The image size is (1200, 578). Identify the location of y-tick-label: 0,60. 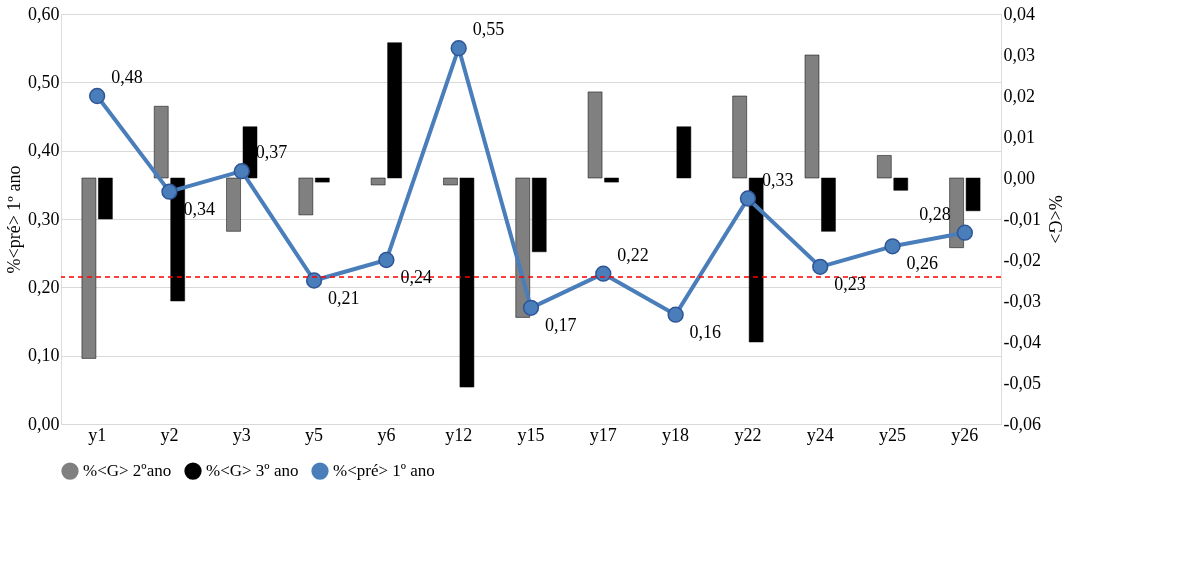
(44, 13).